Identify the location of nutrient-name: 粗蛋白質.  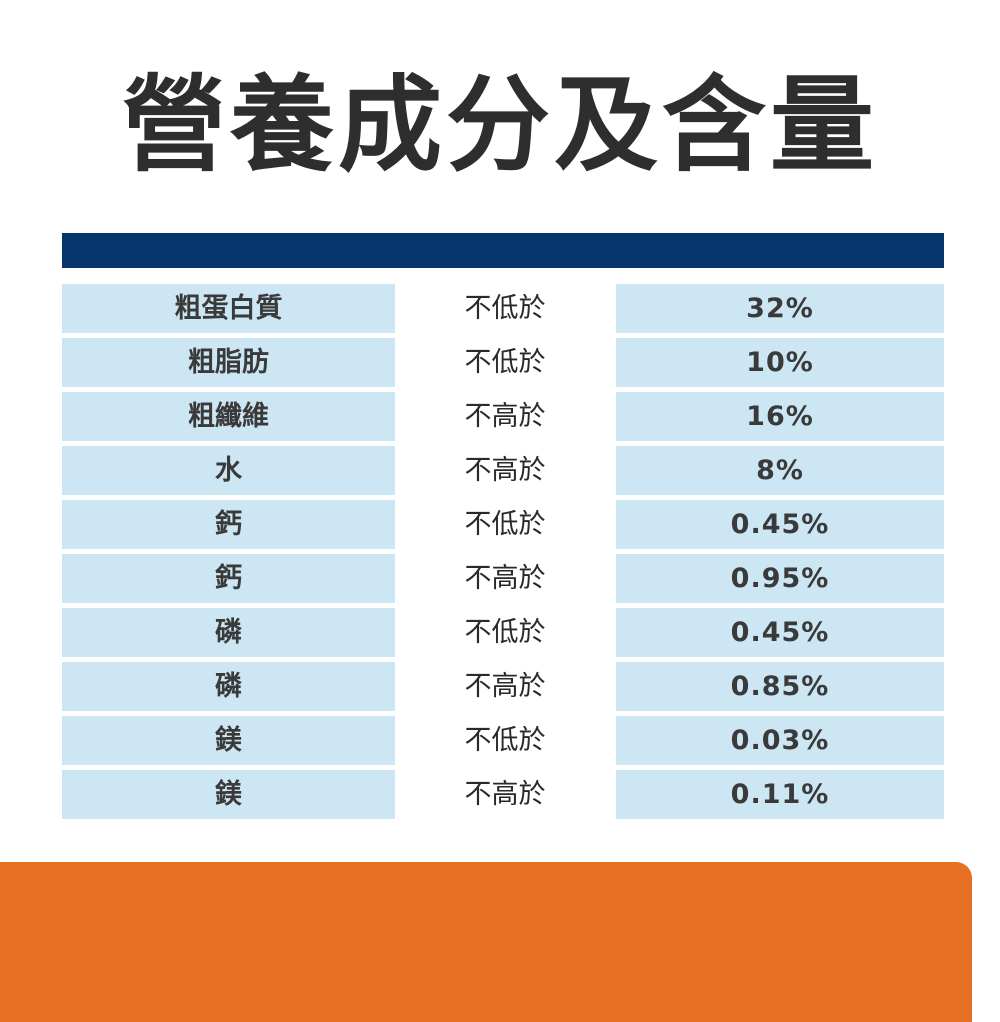
(228, 308).